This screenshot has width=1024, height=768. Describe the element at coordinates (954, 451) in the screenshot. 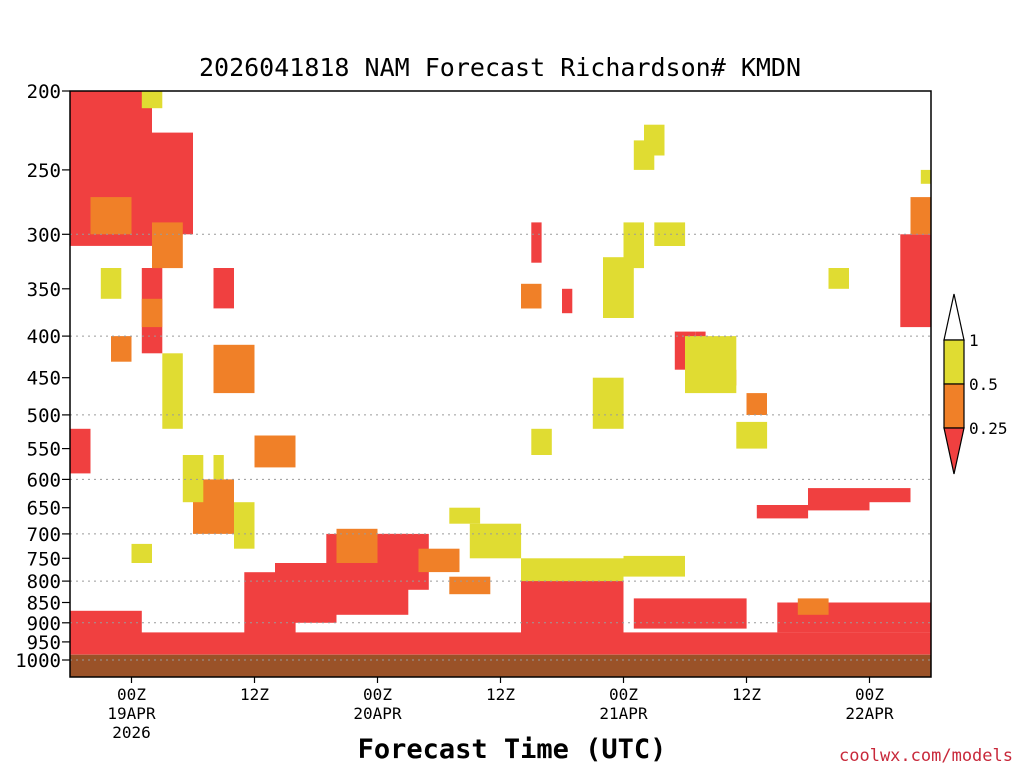

I see `legend-swatch-below-0.25` at that location.